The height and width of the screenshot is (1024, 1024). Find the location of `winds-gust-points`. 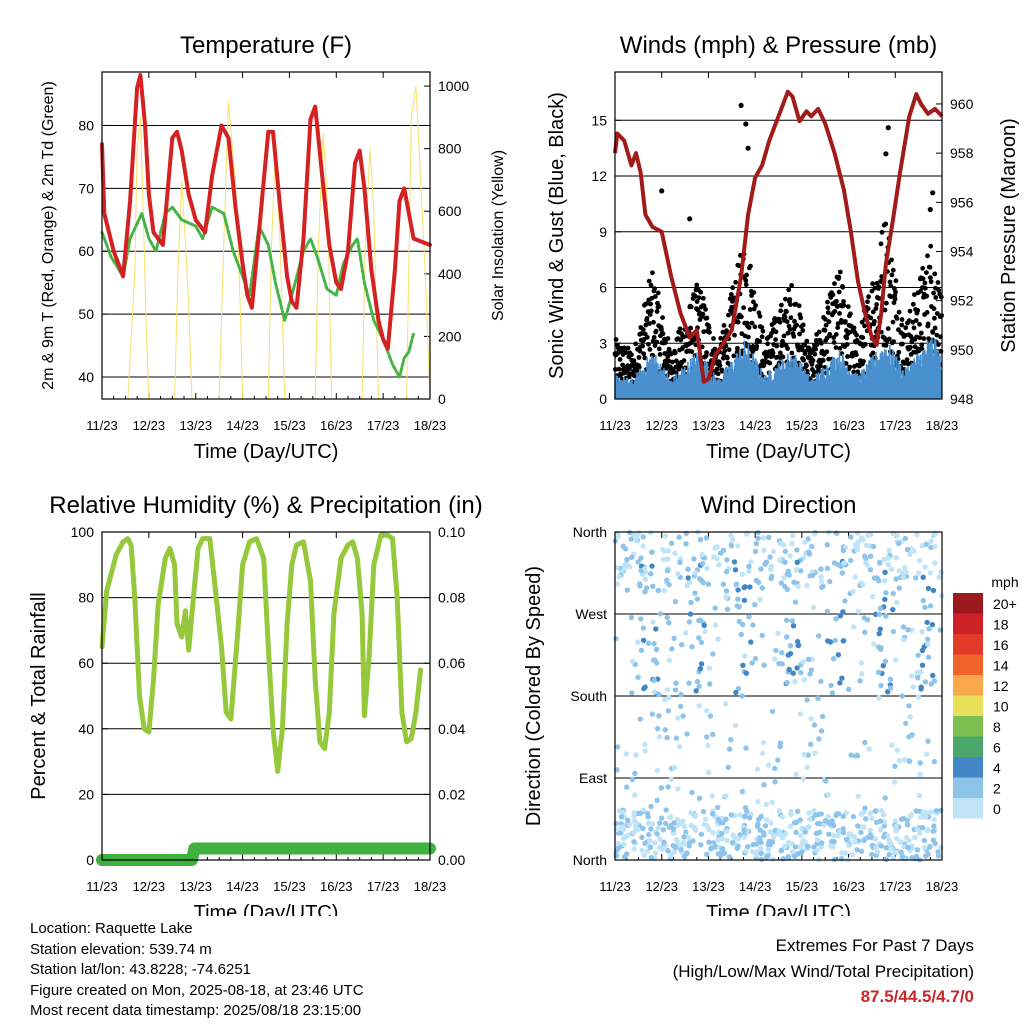

winds-gust-points is located at coordinates (778, 245).